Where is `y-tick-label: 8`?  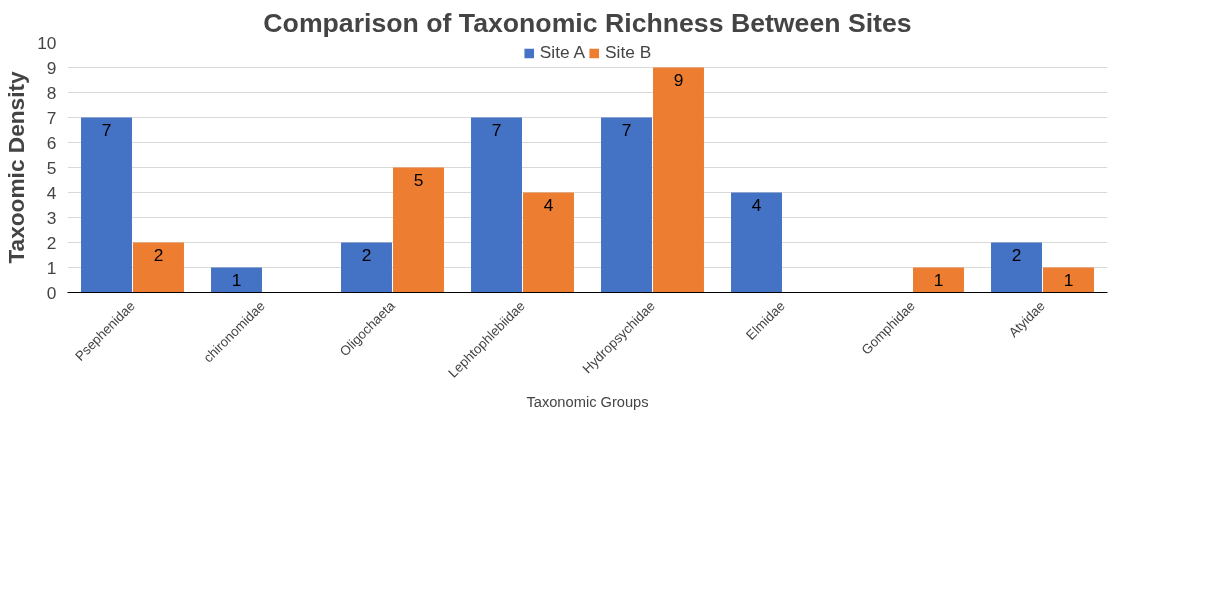 y-tick-label: 8 is located at coordinates (51, 92).